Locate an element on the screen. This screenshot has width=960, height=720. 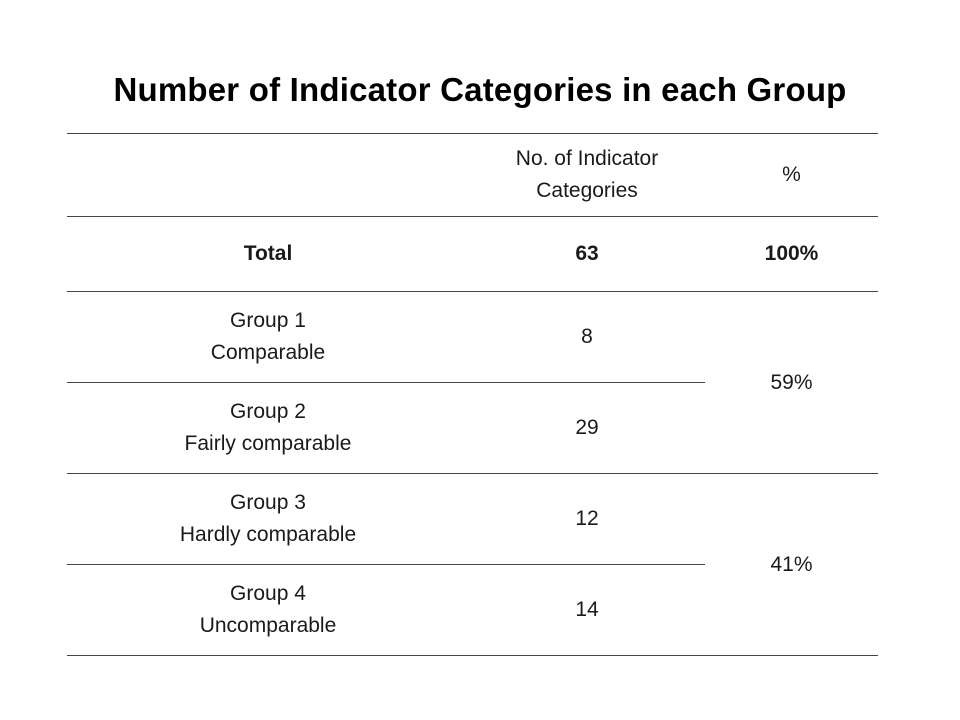
group-4-description: Uncomparable is located at coordinates (268, 625).